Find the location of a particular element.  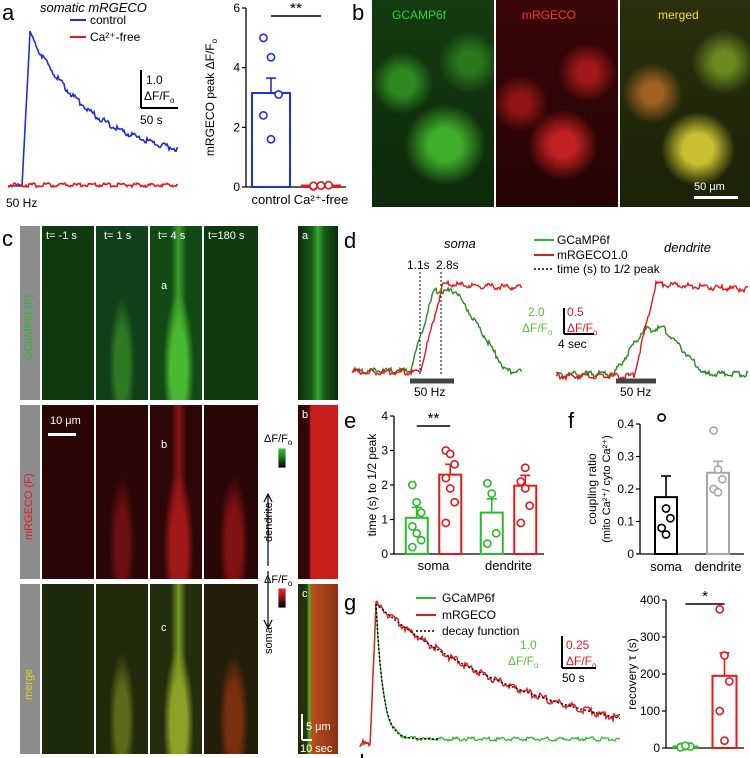

soma-gcamp-trace is located at coordinates (437, 331).